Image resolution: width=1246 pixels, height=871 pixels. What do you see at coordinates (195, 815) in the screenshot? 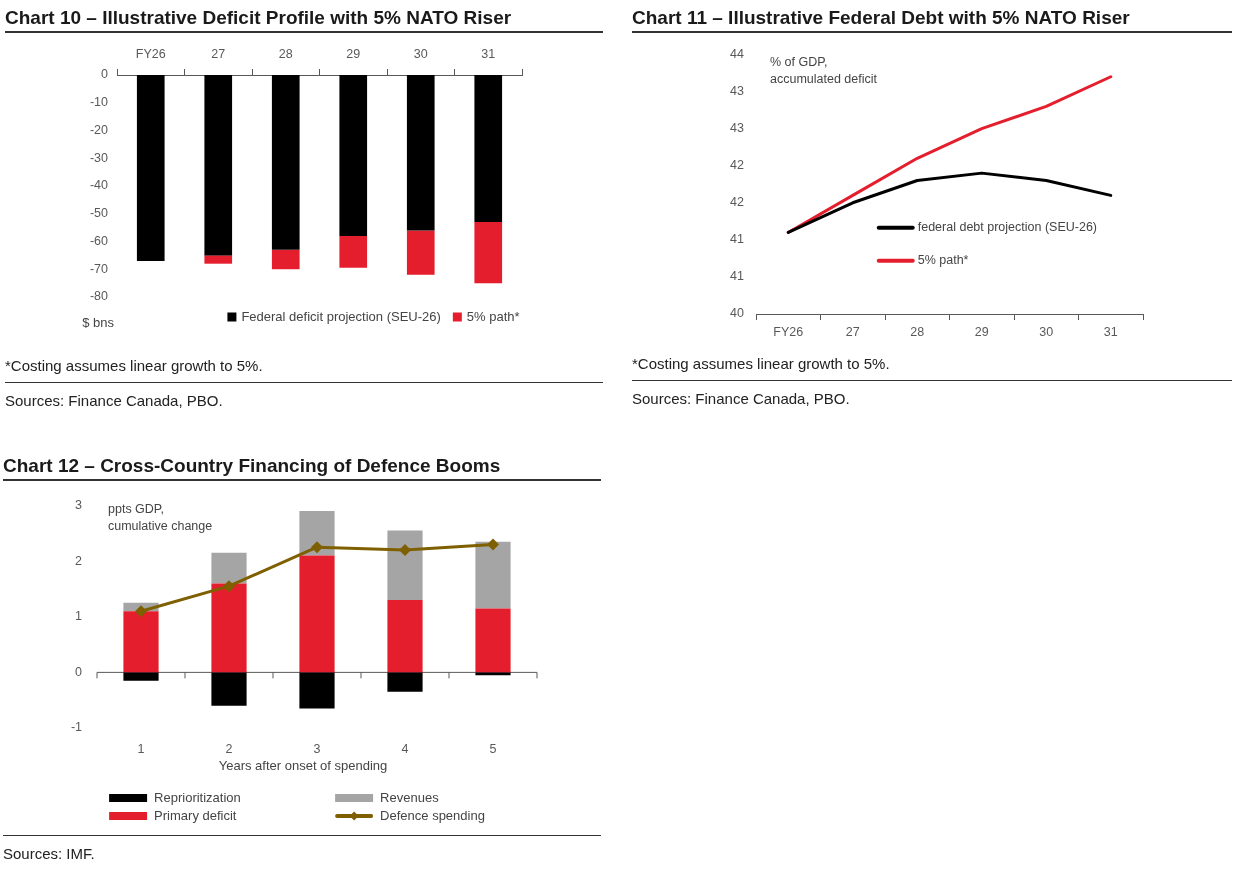
I see `legend-label: Primary deficit` at bounding box center [195, 815].